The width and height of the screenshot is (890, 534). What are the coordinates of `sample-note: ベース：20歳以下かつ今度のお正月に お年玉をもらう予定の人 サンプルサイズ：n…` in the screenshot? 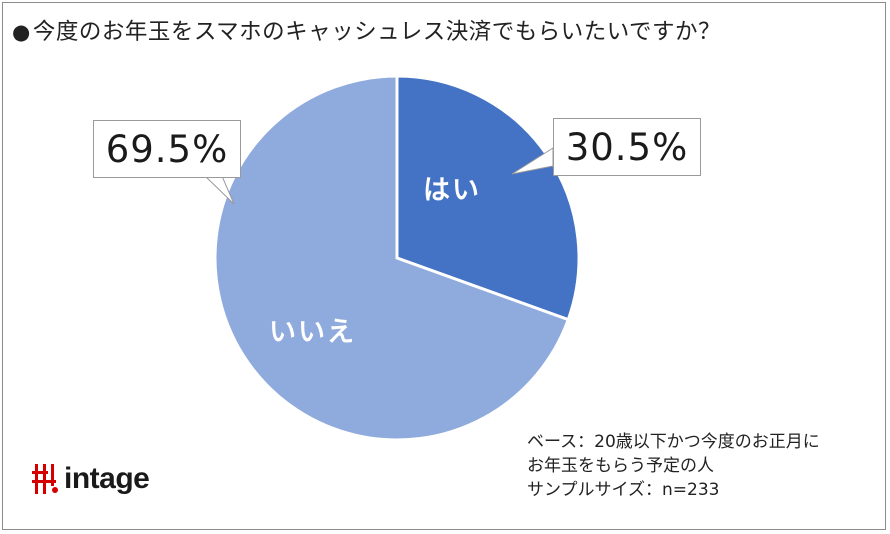 It's located at (673, 466).